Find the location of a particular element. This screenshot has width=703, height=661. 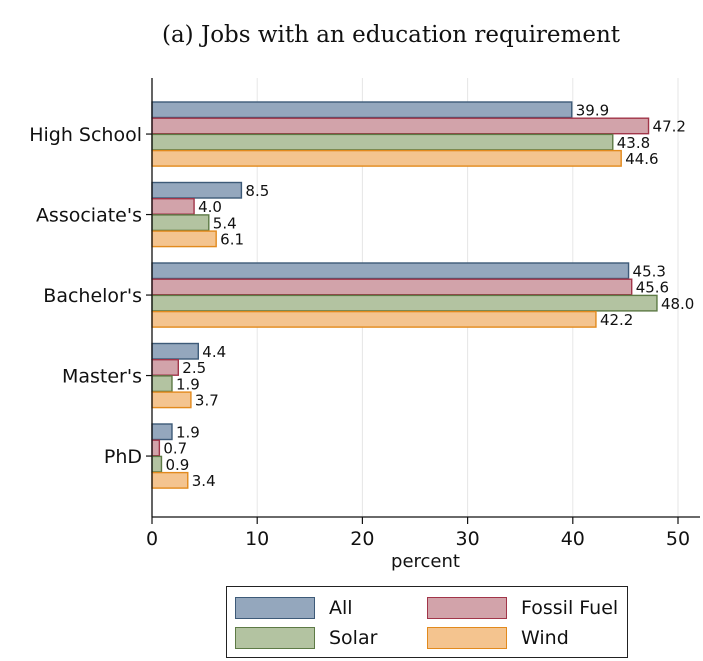

legend-label: Solar is located at coordinates (353, 638).